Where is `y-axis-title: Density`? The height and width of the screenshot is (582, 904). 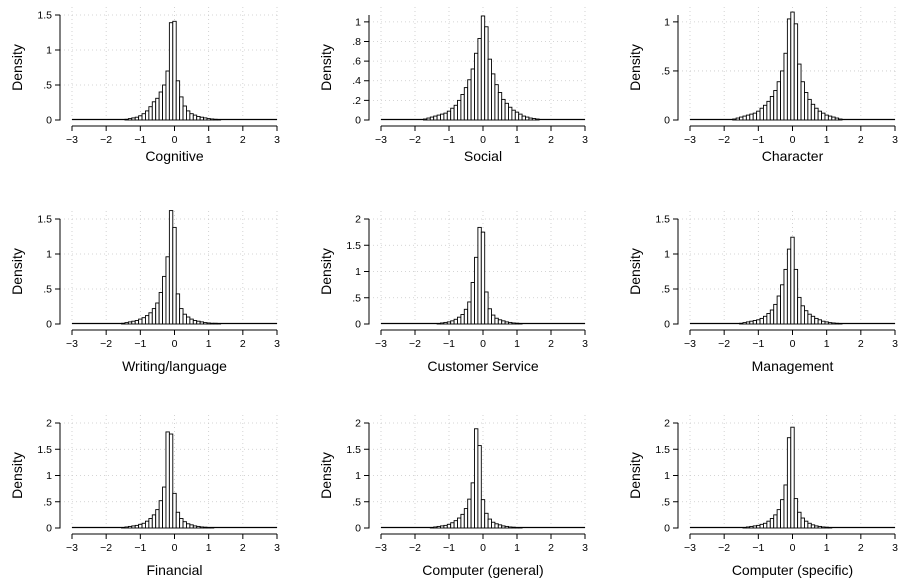 y-axis-title: Density is located at coordinates (326, 271).